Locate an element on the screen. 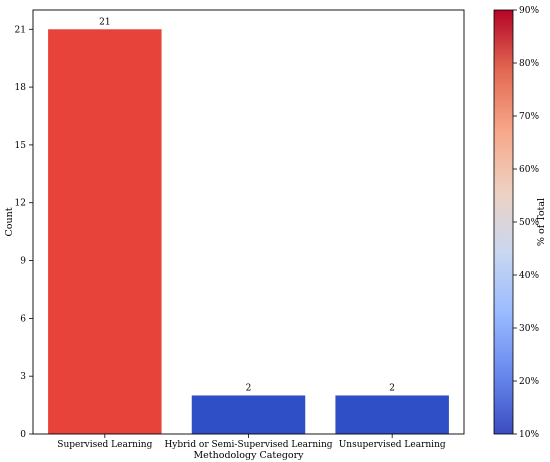 This screenshot has height=462, width=550. y-tick-label: 21 is located at coordinates (20, 30).